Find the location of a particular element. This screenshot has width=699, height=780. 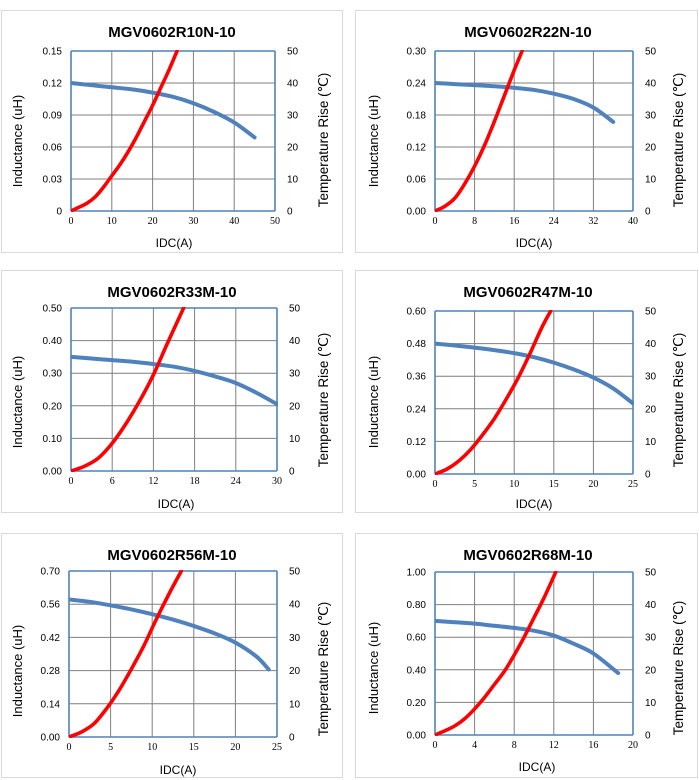

y-tick-label-left: 0.80 is located at coordinates (417, 605).